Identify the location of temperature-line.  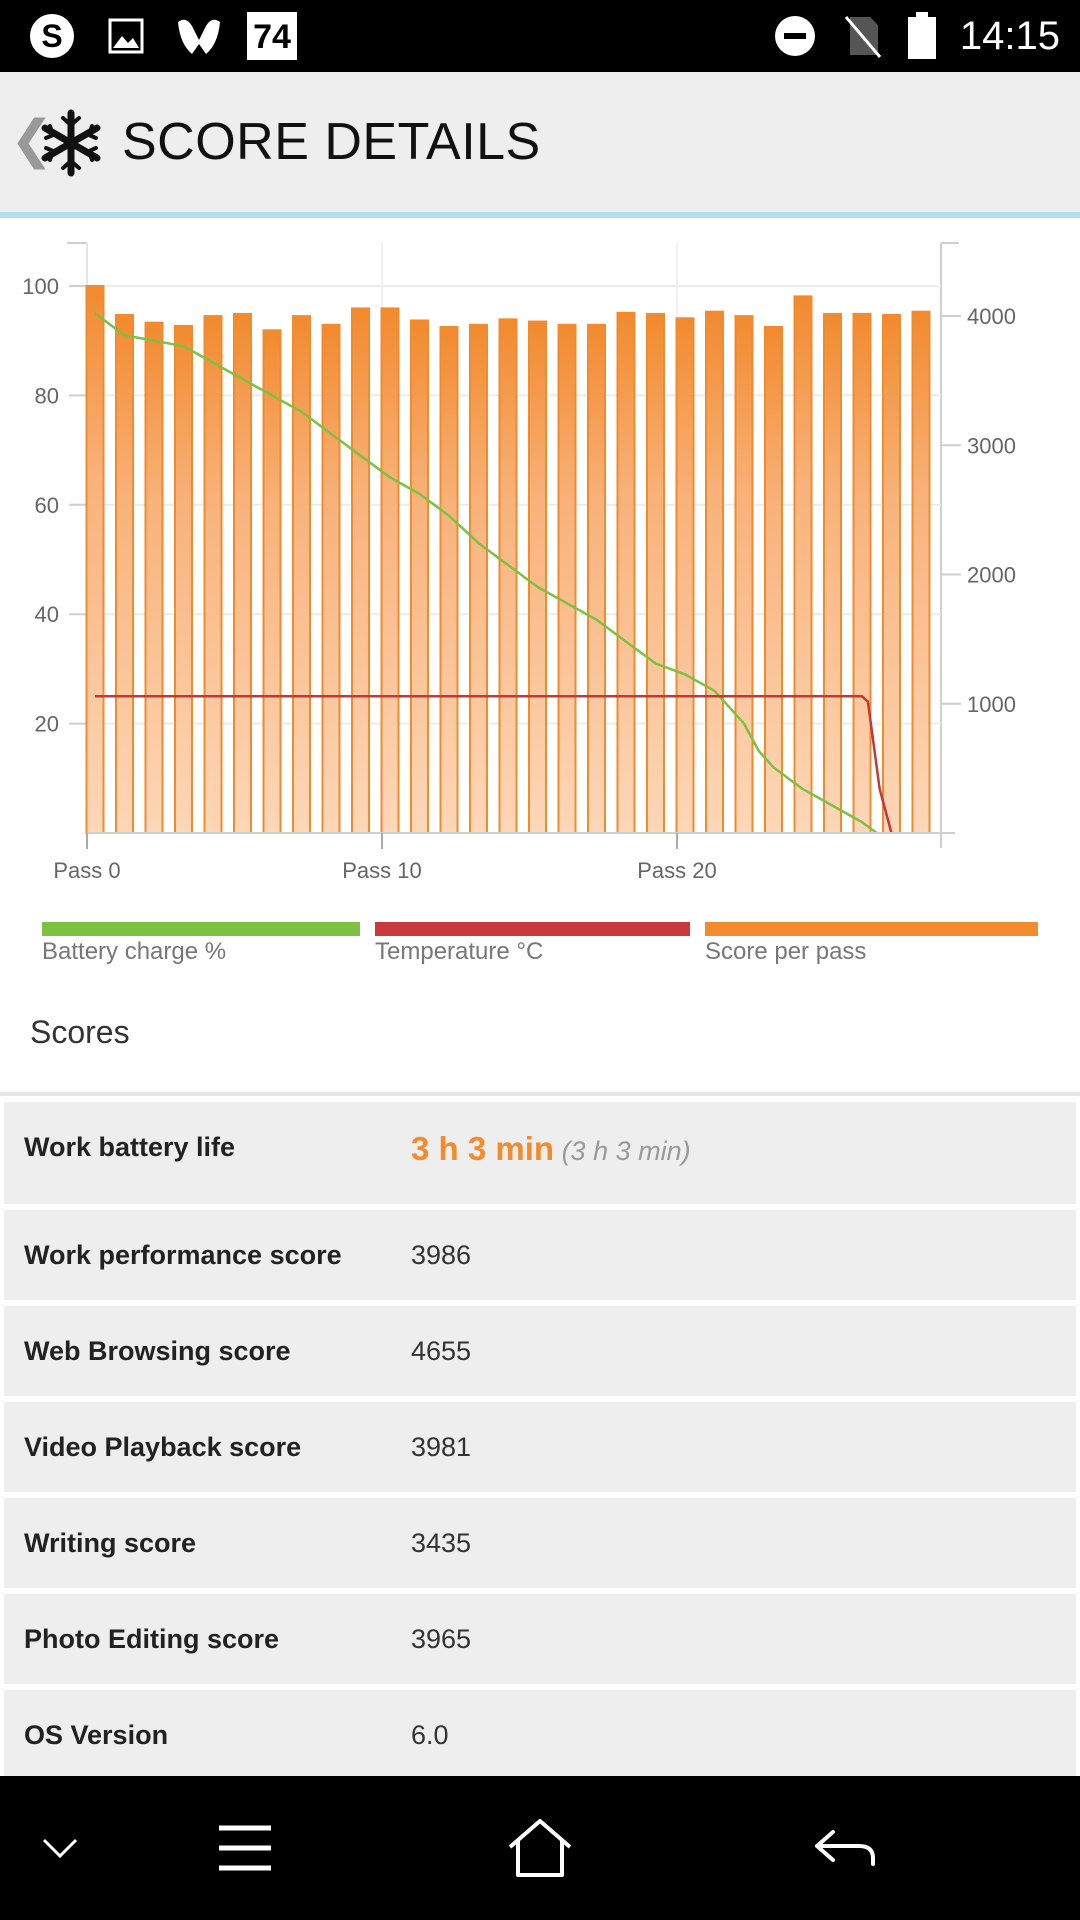
(494, 764).